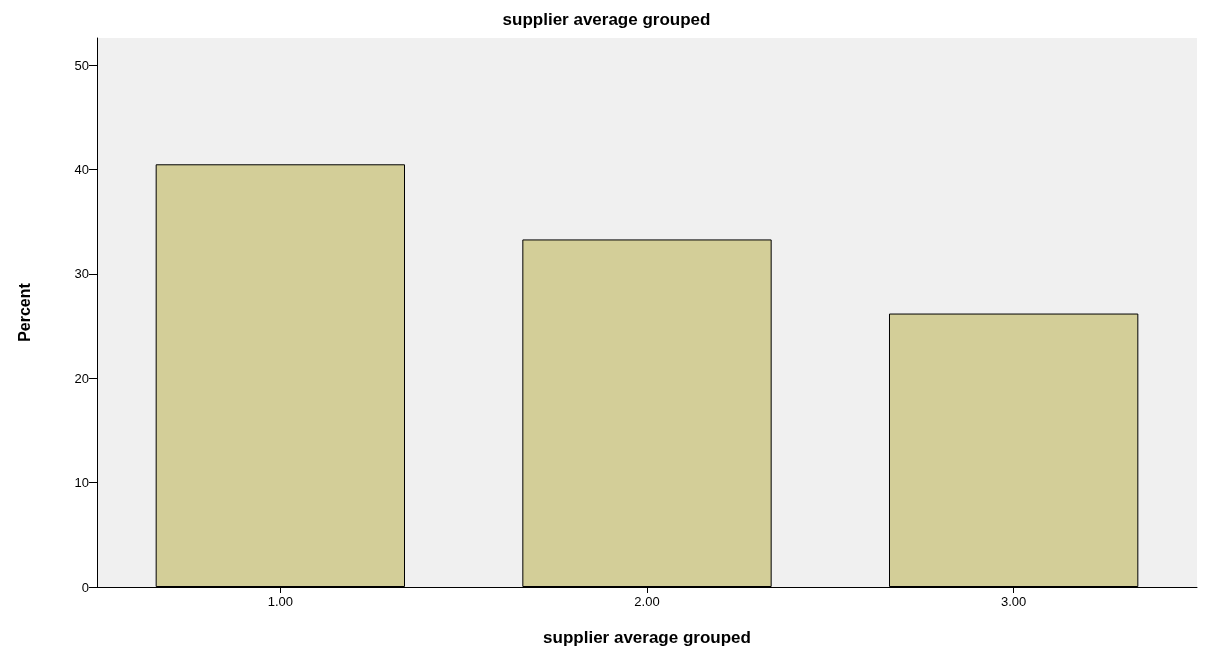  I want to click on x-tick-label: 2.00, so click(647, 601).